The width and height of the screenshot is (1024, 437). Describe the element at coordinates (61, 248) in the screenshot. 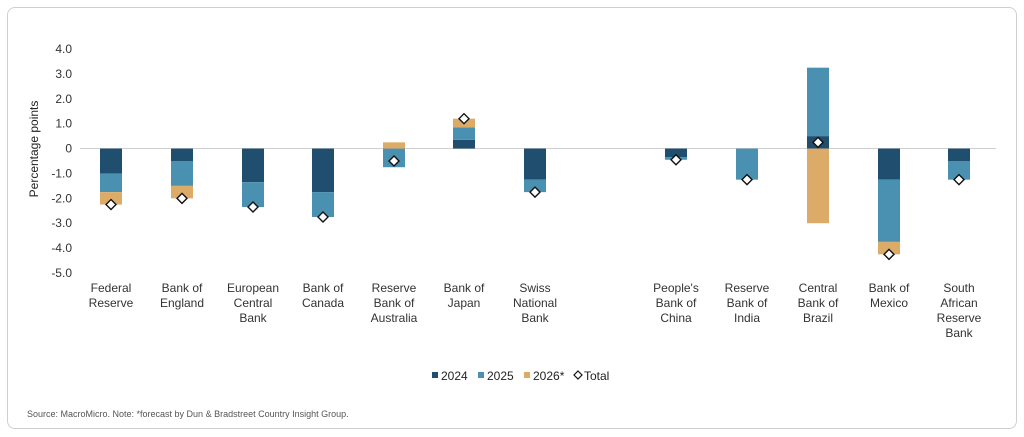

I see `y-tick-label: -4.0` at that location.